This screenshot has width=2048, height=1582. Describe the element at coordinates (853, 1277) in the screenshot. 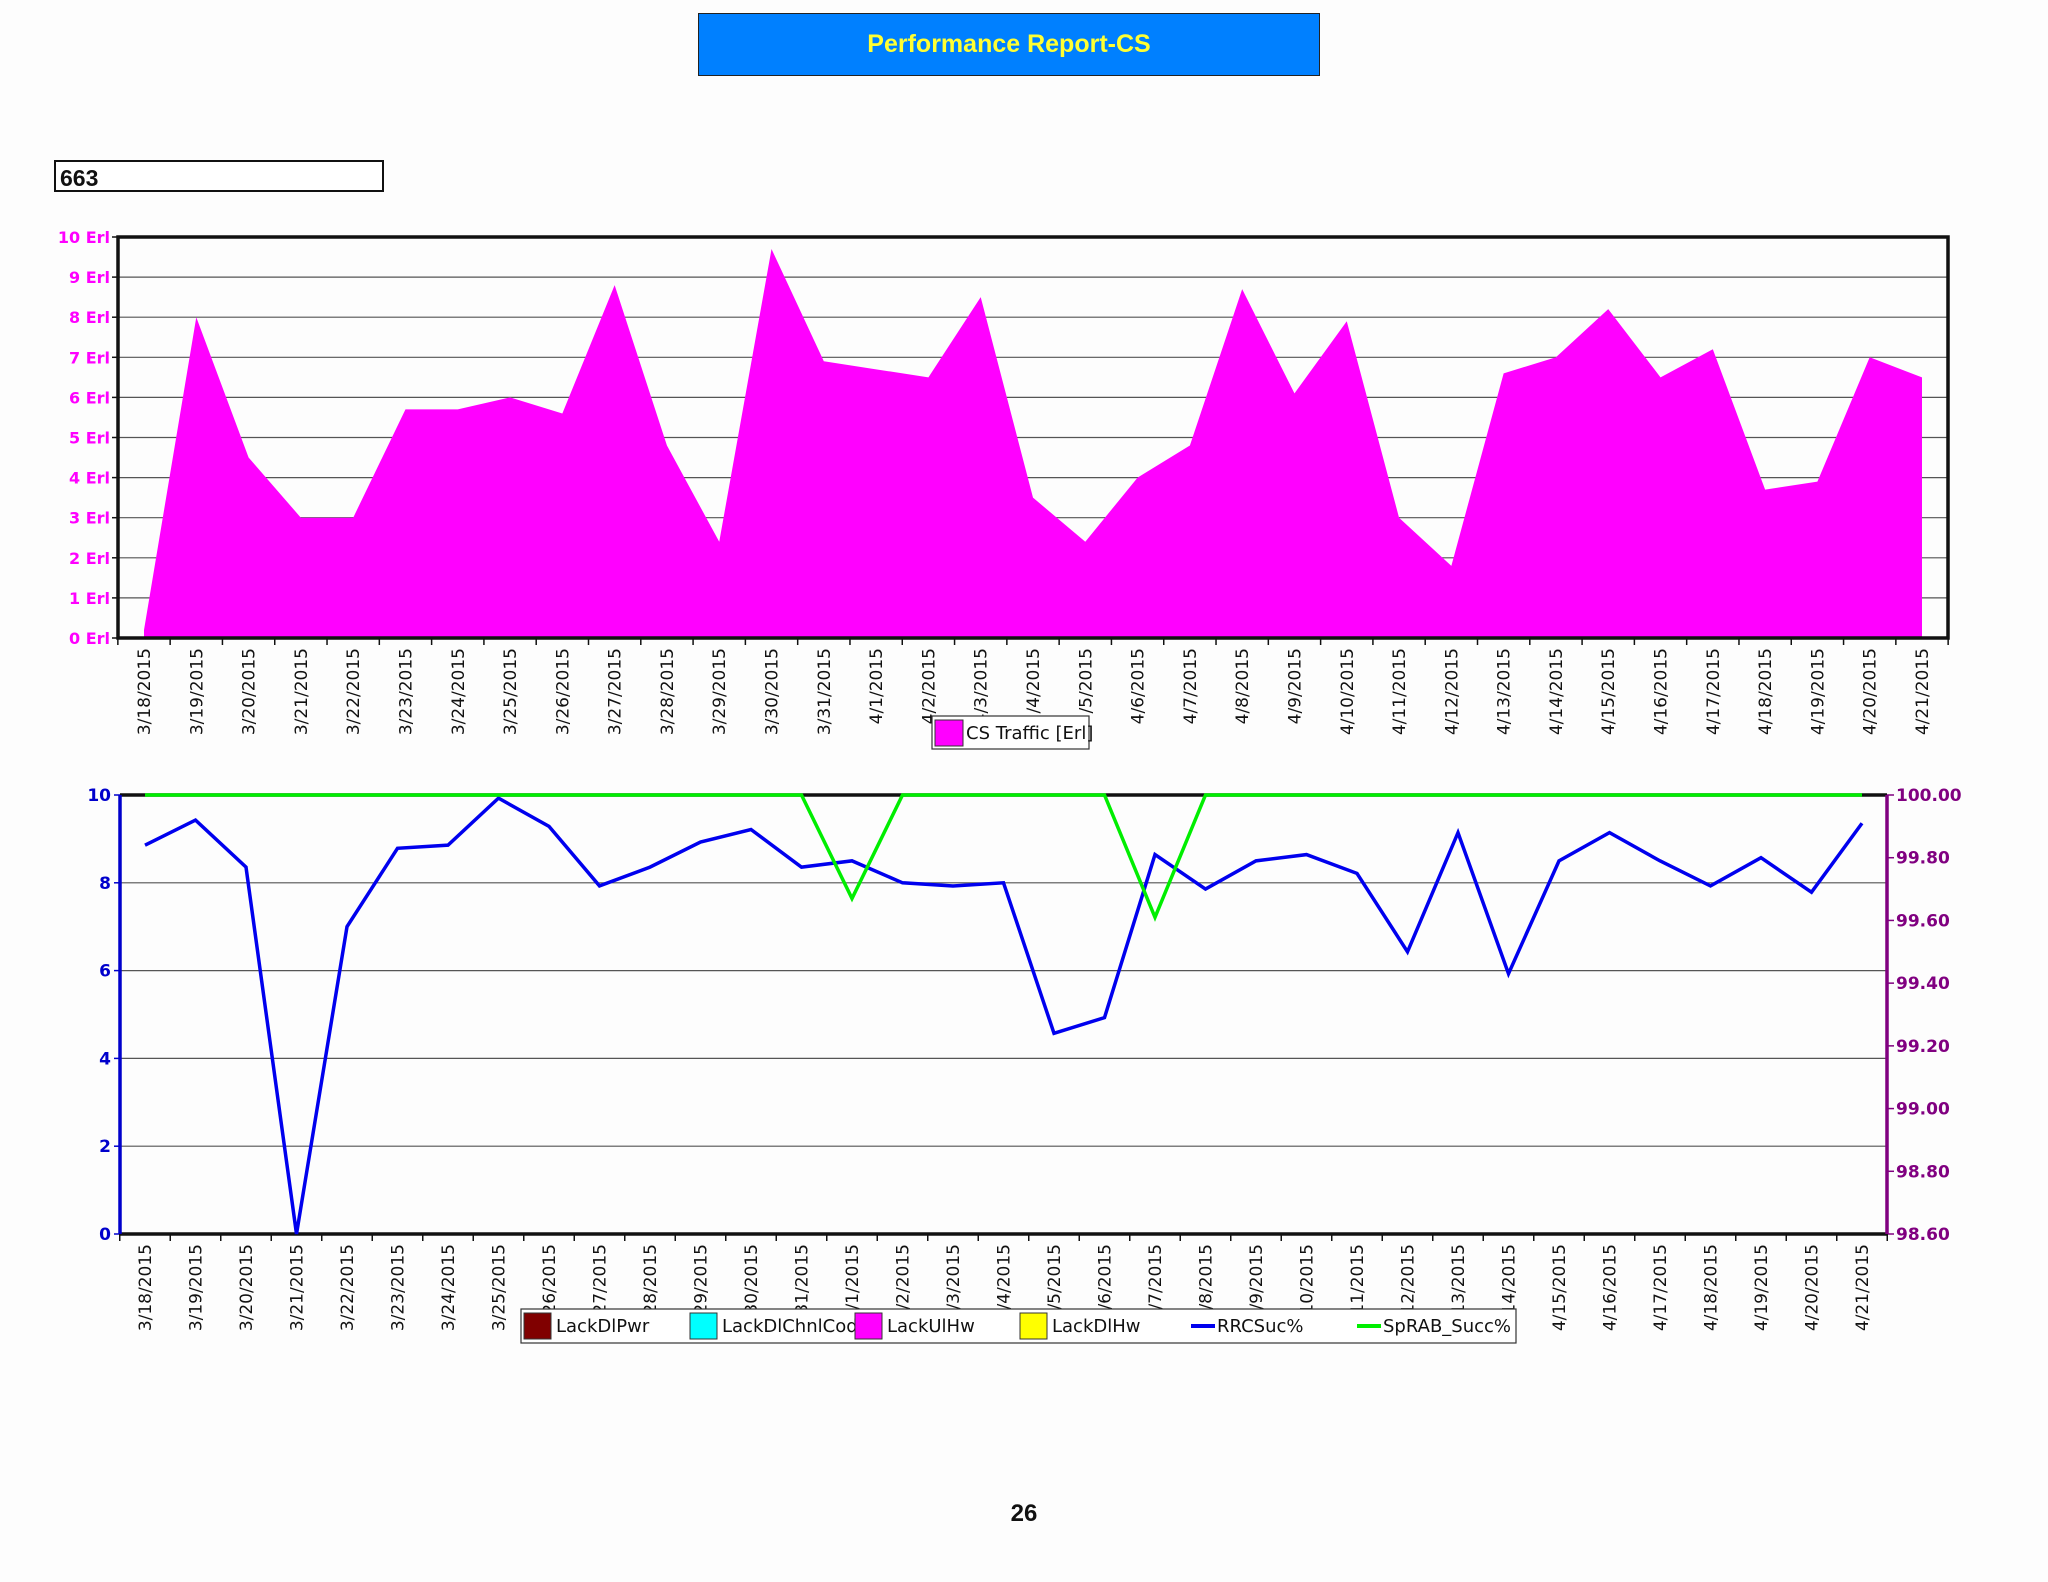

I see `x-tick-label: /1/2015` at that location.